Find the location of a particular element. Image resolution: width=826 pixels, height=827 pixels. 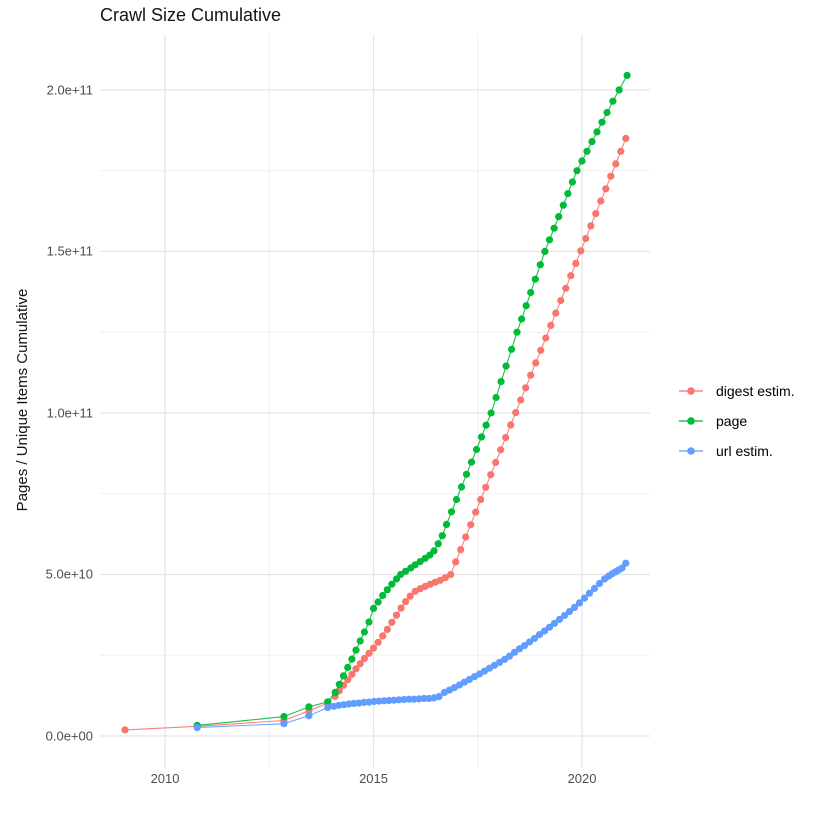

legend-label: digest estim. is located at coordinates (755, 391).